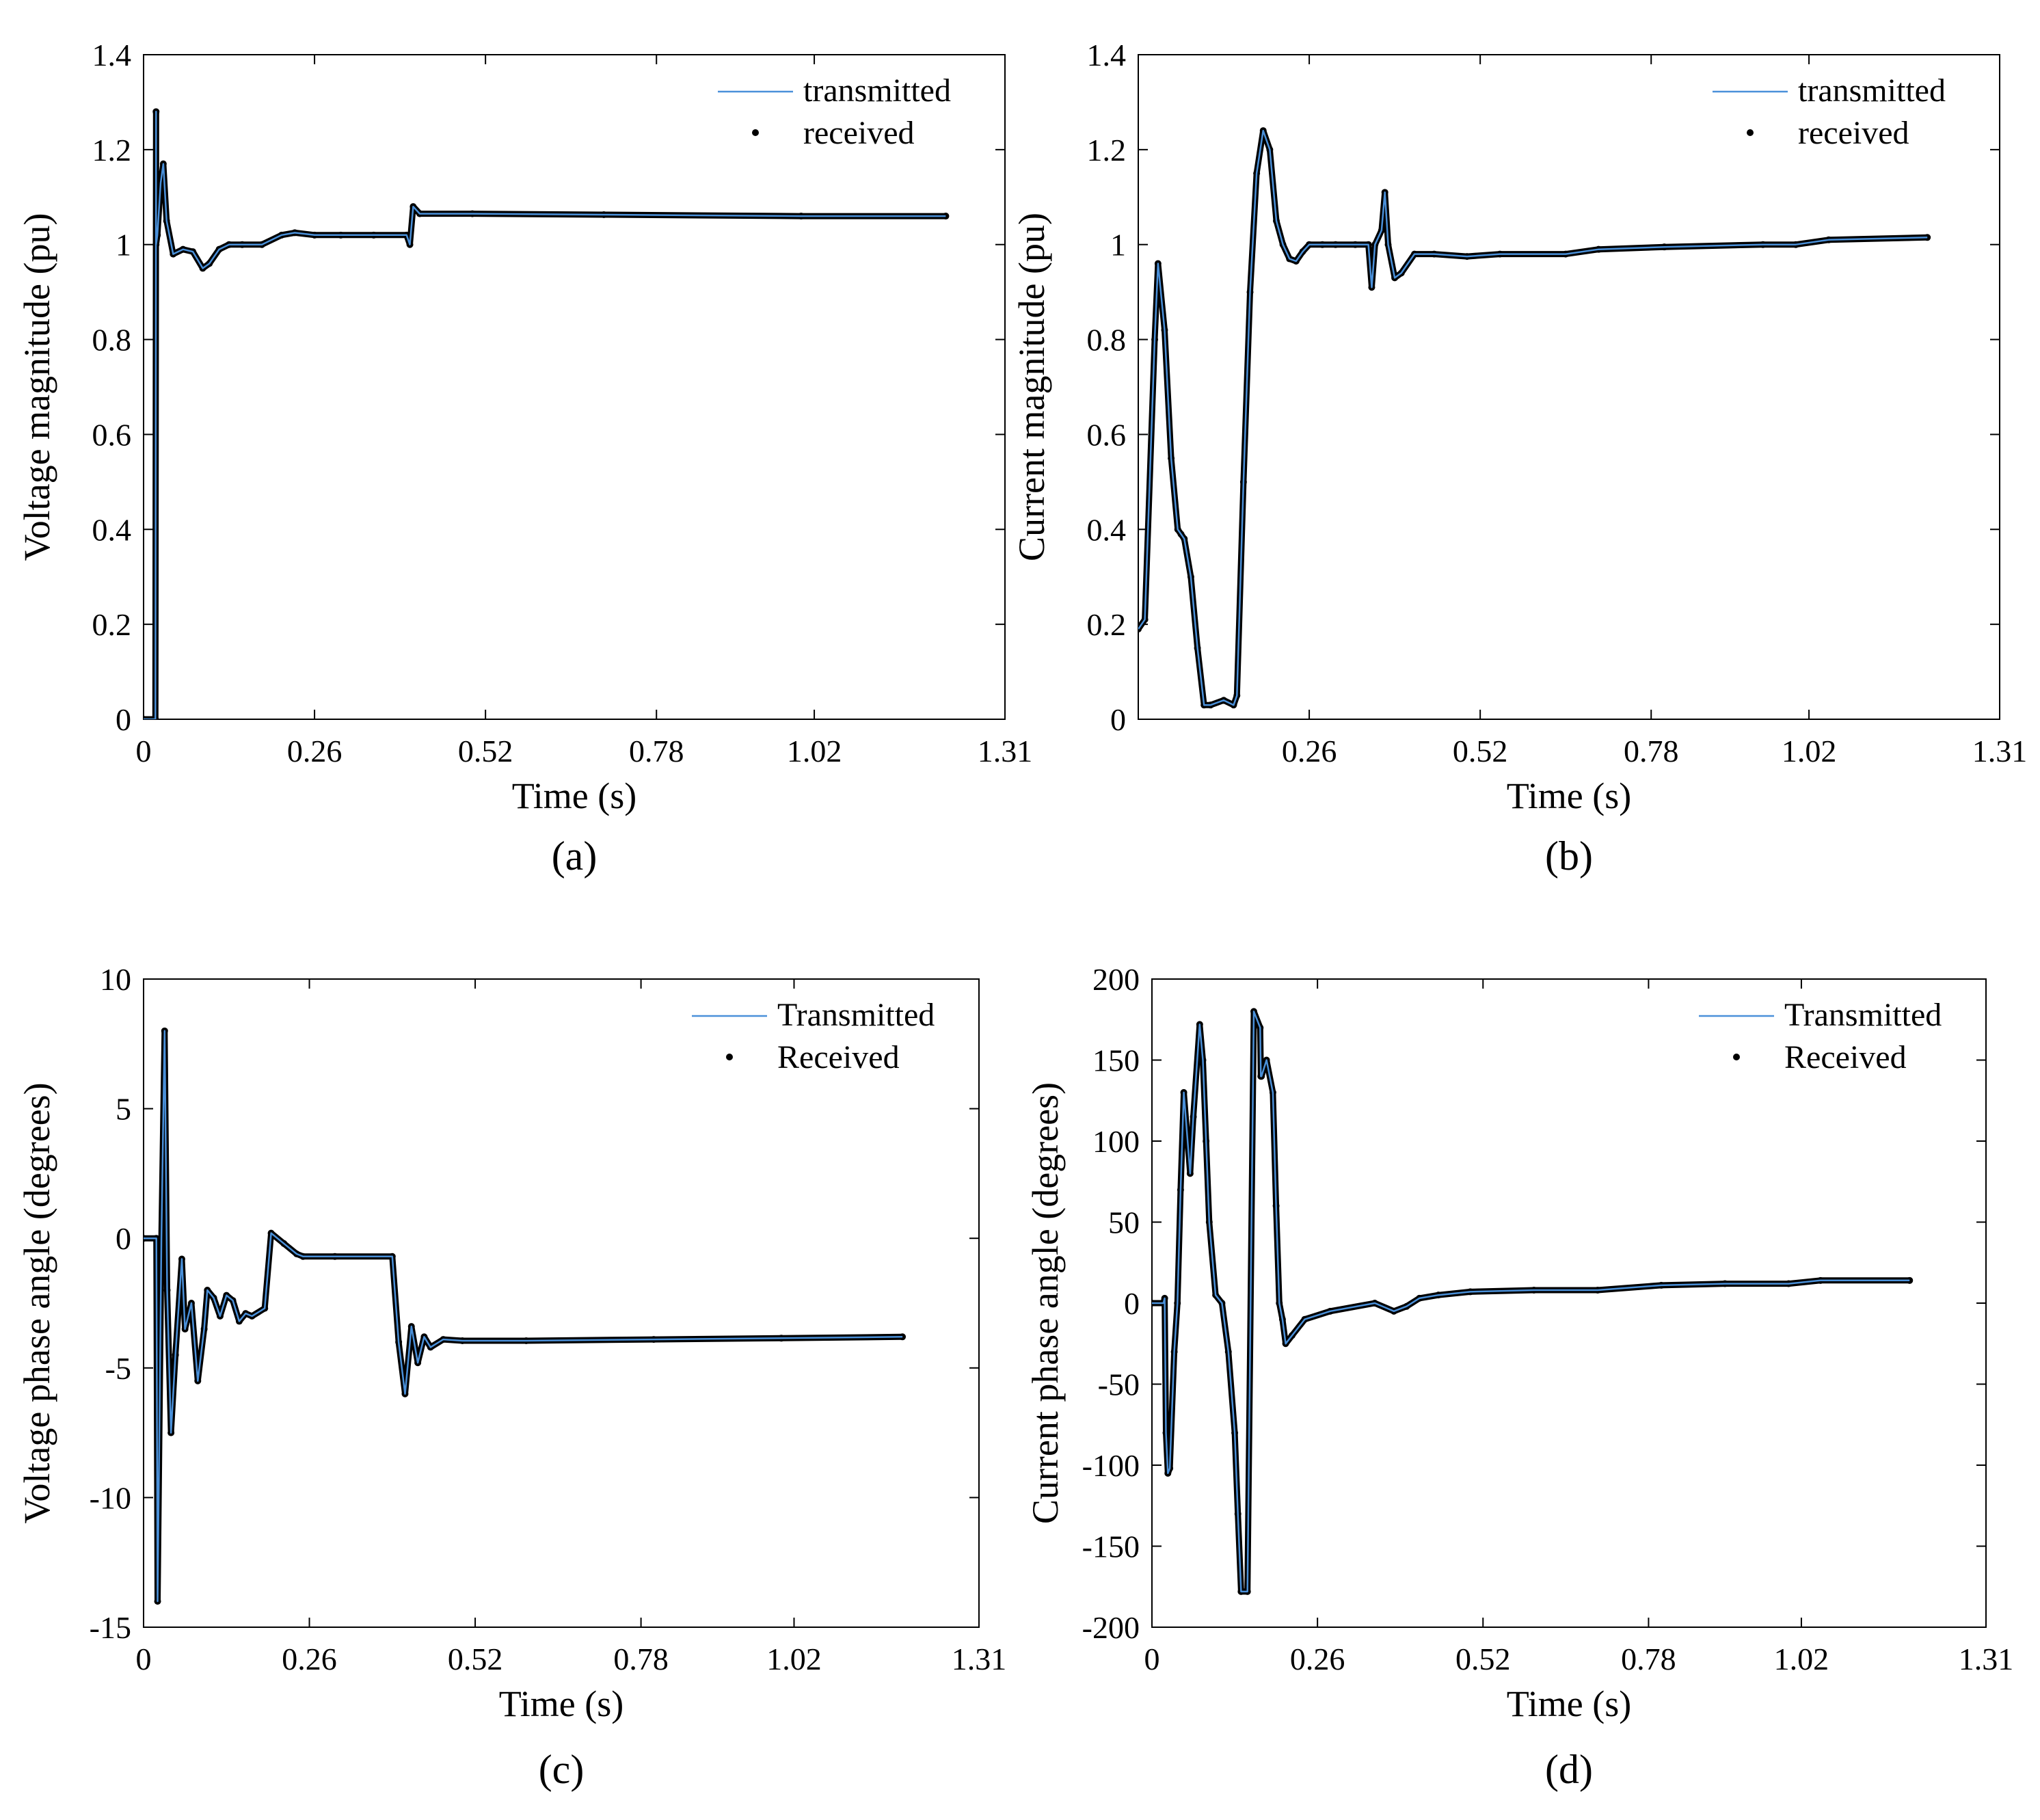  Describe the element at coordinates (562, 1769) in the screenshot. I see `panel-label: (c)` at that location.